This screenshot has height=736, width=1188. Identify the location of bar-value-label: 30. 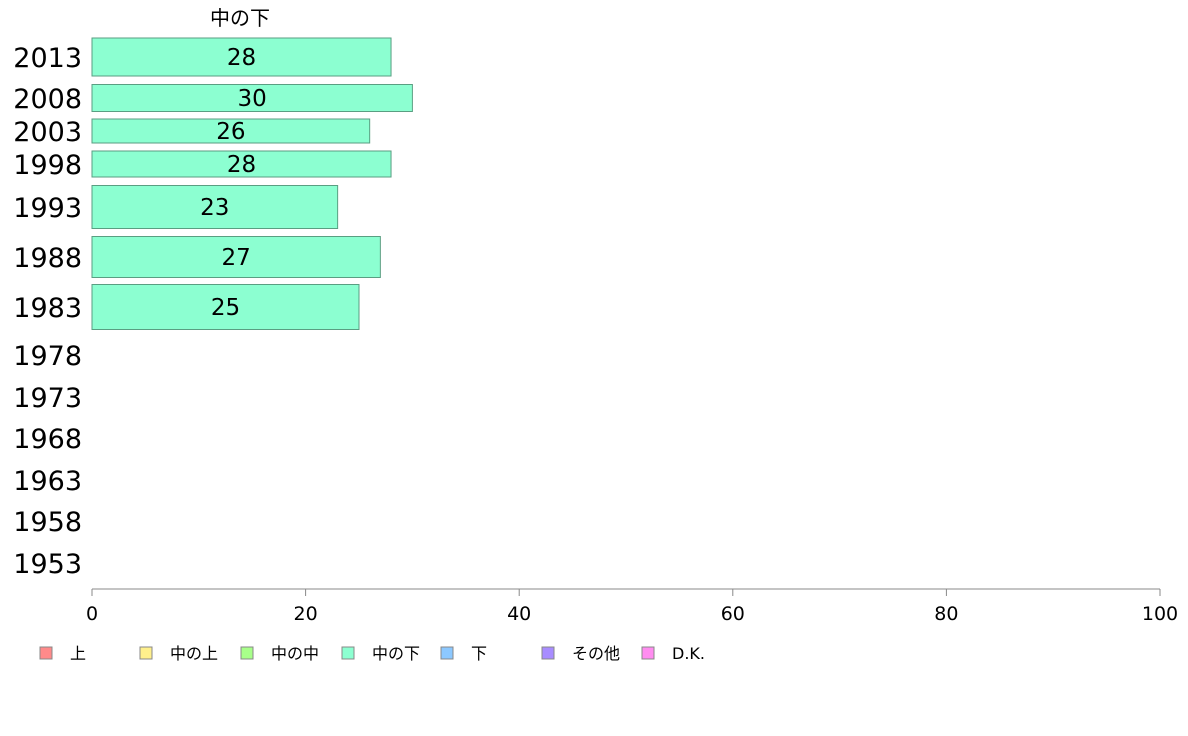
(252, 99).